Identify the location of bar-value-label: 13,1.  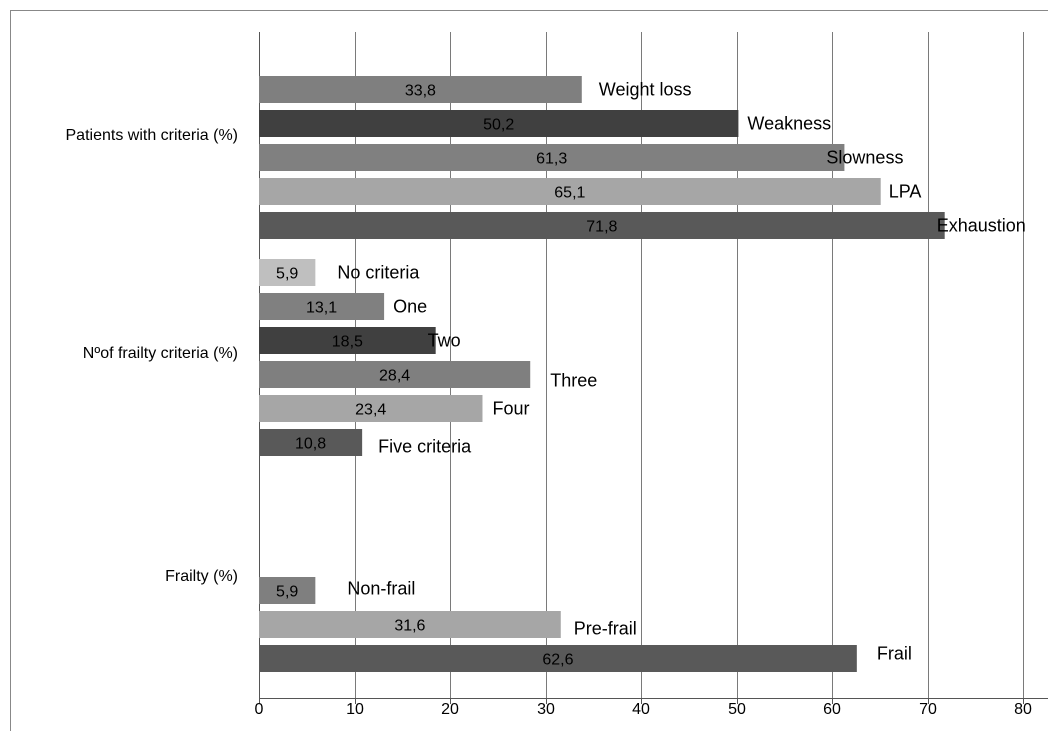
(321, 308).